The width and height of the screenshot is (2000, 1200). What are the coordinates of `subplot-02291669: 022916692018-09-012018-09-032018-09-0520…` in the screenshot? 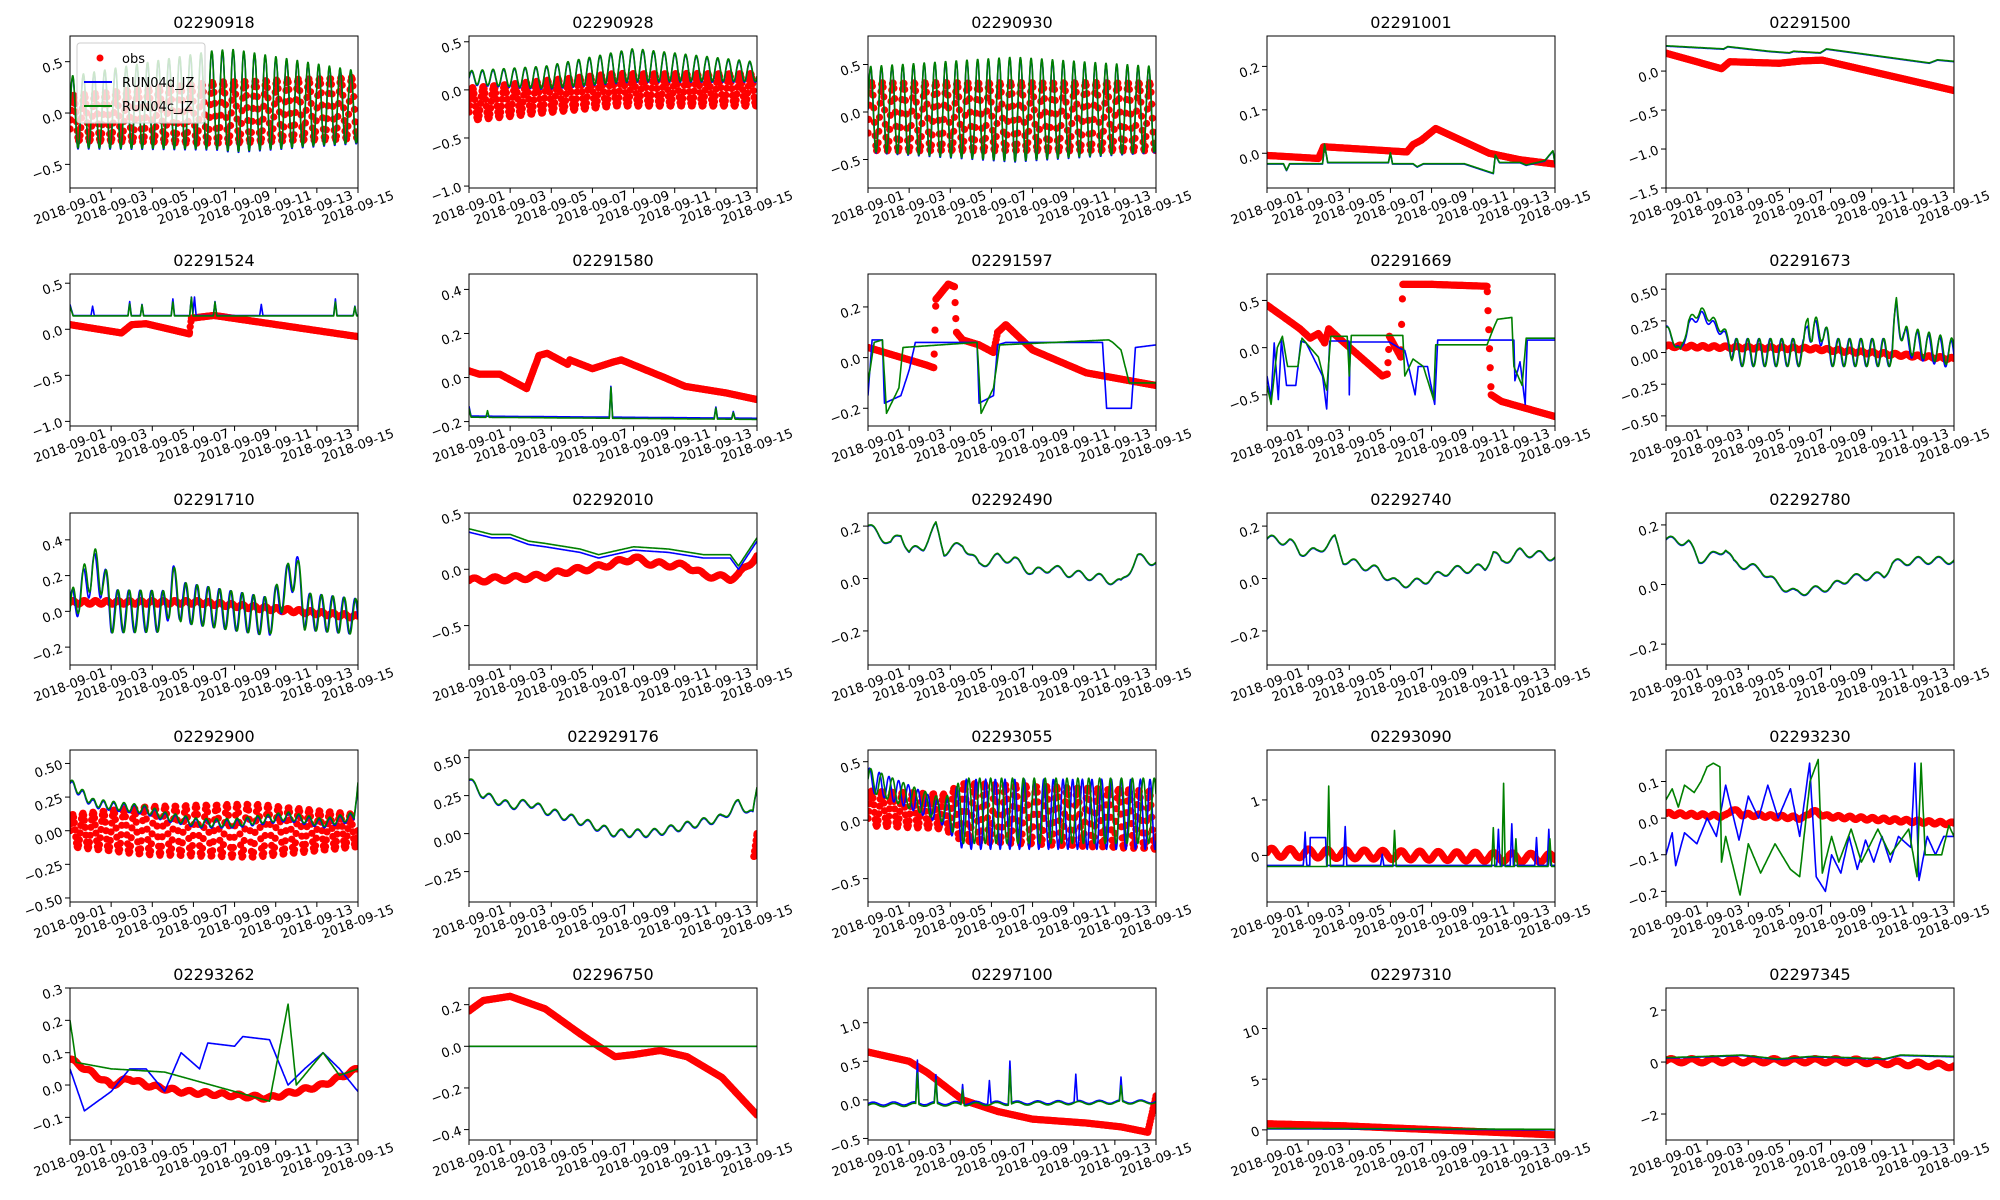 It's located at (1410, 358).